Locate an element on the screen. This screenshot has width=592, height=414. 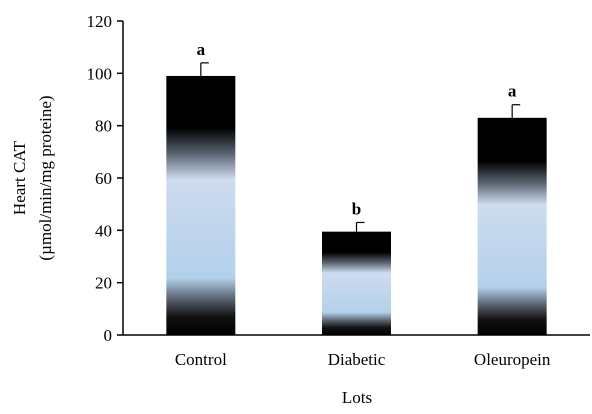
x-tick-labels: Control Diabetic Oleuropein is located at coordinates (363, 359).